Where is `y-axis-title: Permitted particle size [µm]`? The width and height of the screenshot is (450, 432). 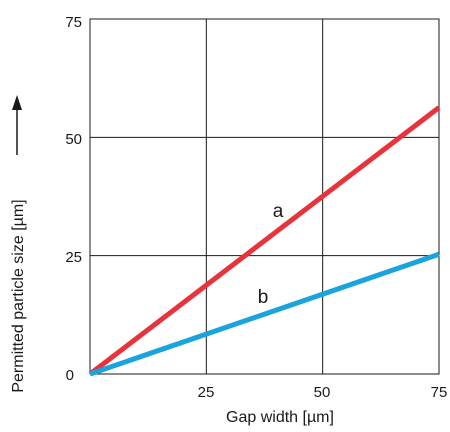 y-axis-title: Permitted particle size [µm] is located at coordinates (18, 295).